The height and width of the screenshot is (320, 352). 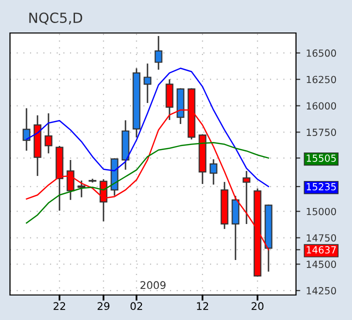 I want to click on y-tick-label: 16500, so click(x=321, y=53).